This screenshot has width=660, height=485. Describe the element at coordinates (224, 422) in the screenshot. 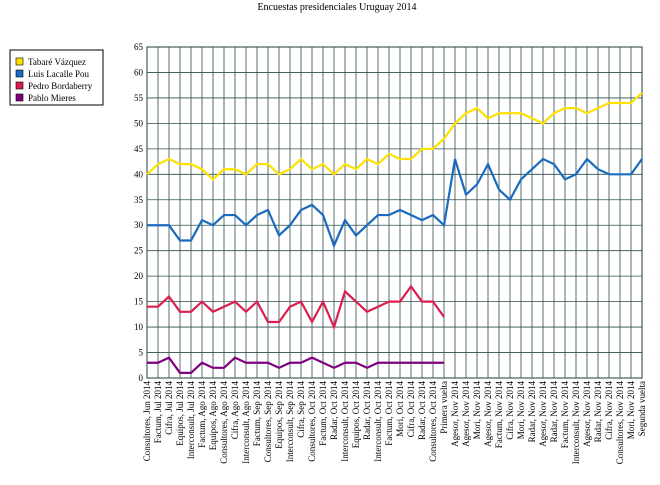

I see `x-tick-label: Consultores, Ago 2014` at that location.